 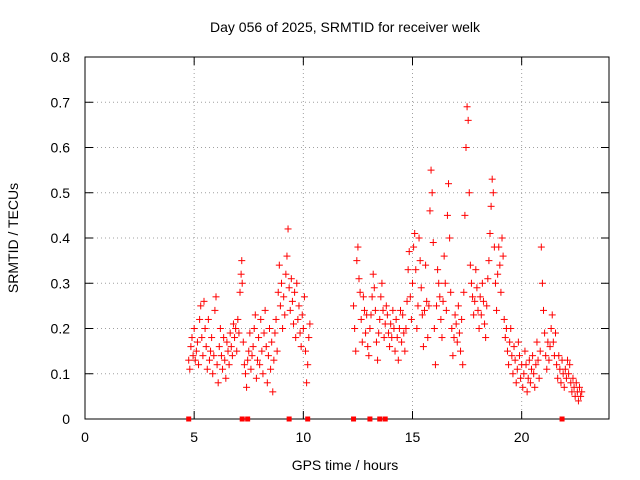 I want to click on y-tick-label: 0.1, so click(x=61, y=374).